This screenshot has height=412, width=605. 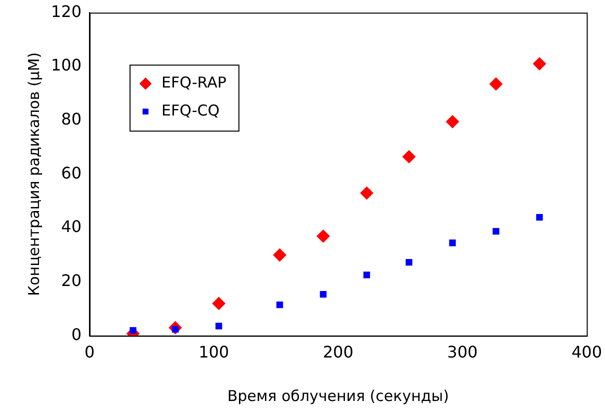 What do you see at coordinates (191, 110) in the screenshot?
I see `legend-label: EFQ-CQ` at bounding box center [191, 110].